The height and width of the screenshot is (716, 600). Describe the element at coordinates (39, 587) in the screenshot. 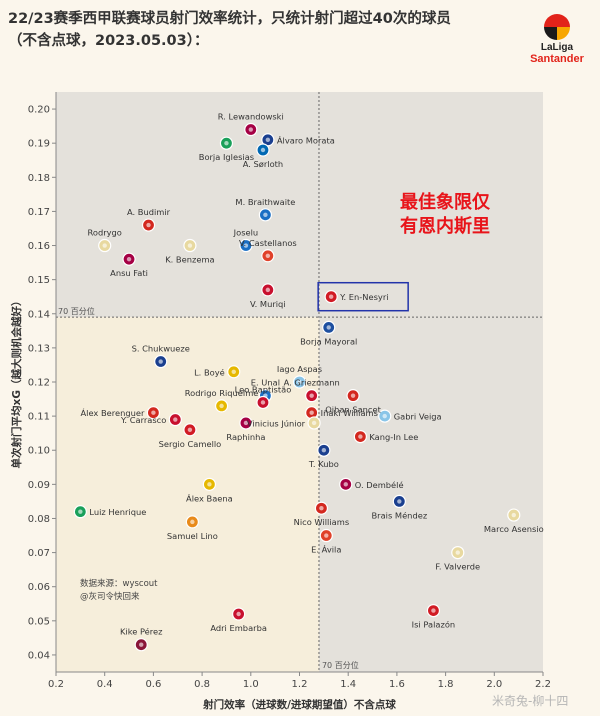

I see `y-tick-label: 0.06` at that location.